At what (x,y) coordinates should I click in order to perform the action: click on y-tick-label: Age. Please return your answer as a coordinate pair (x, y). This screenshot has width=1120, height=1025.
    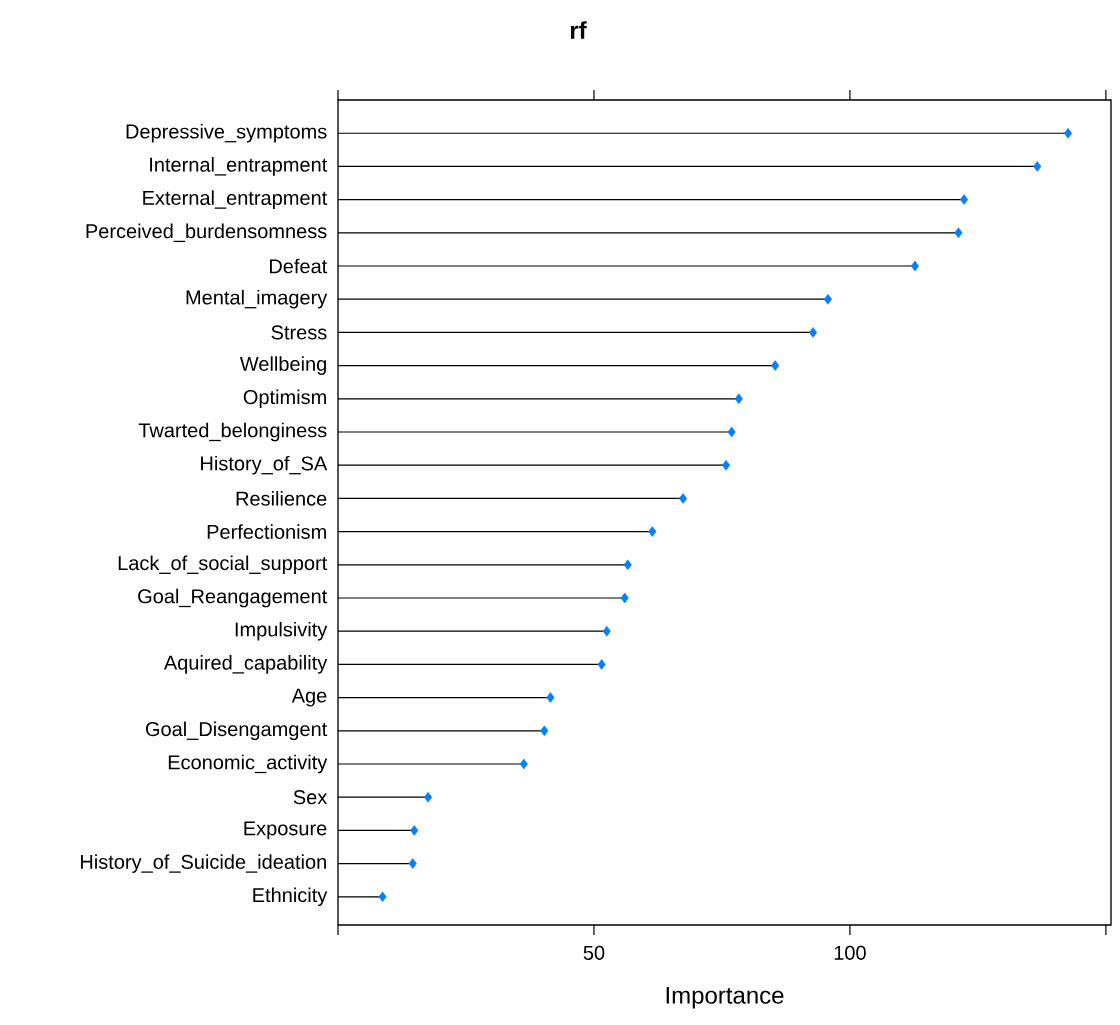
    Looking at the image, I should click on (309, 697).